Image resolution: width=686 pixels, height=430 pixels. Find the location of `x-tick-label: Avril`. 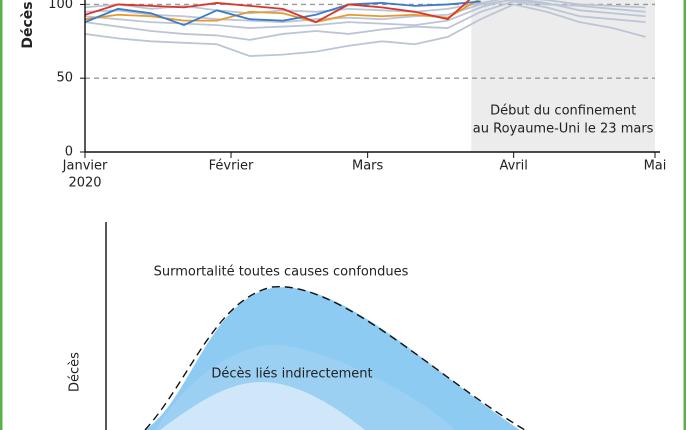

x-tick-label: Avril is located at coordinates (513, 166).